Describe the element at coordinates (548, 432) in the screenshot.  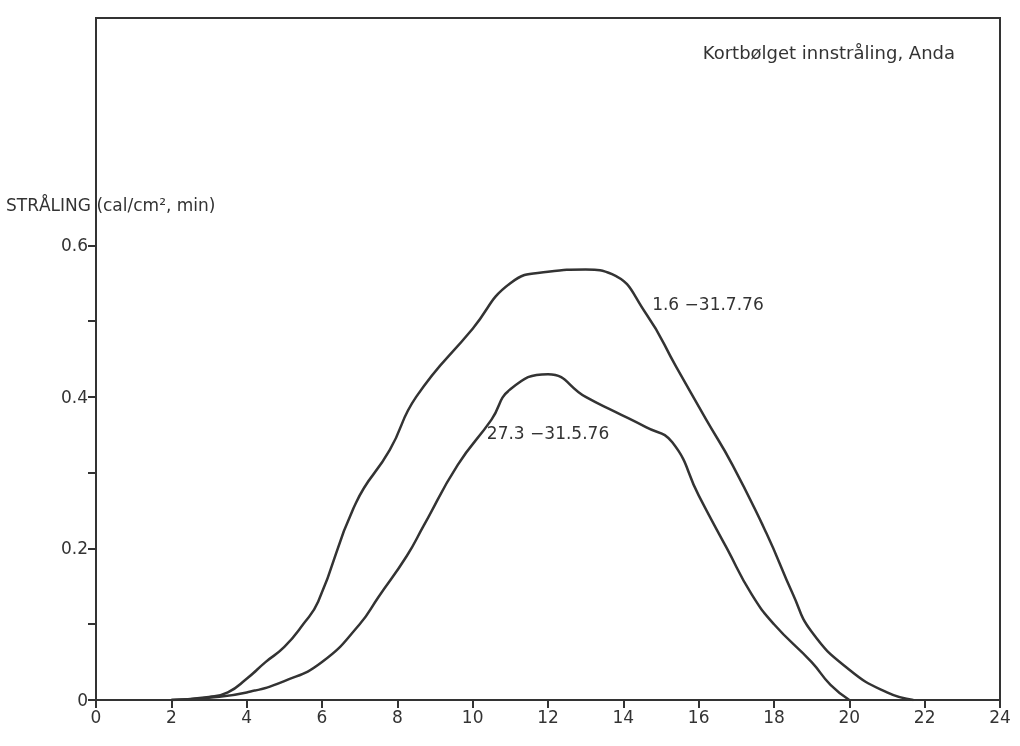
I see `series-label: 27.3 −31.5.76` at that location.